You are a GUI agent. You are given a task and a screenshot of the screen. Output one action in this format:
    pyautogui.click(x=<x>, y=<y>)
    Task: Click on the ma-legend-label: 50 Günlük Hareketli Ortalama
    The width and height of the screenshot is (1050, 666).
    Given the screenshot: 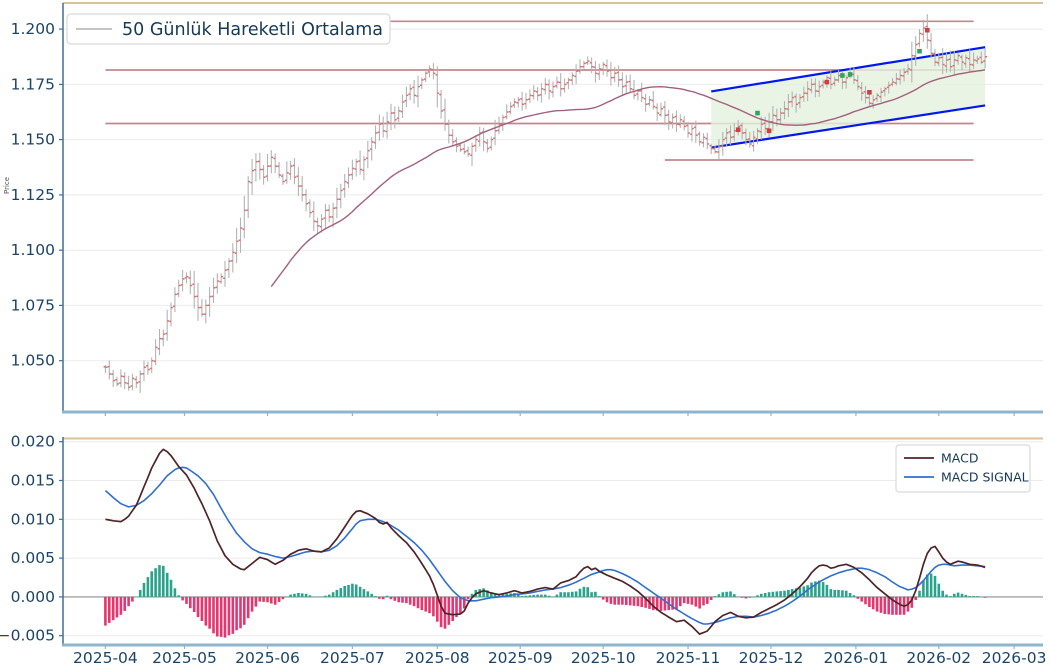 What is the action you would take?
    pyautogui.click(x=252, y=30)
    